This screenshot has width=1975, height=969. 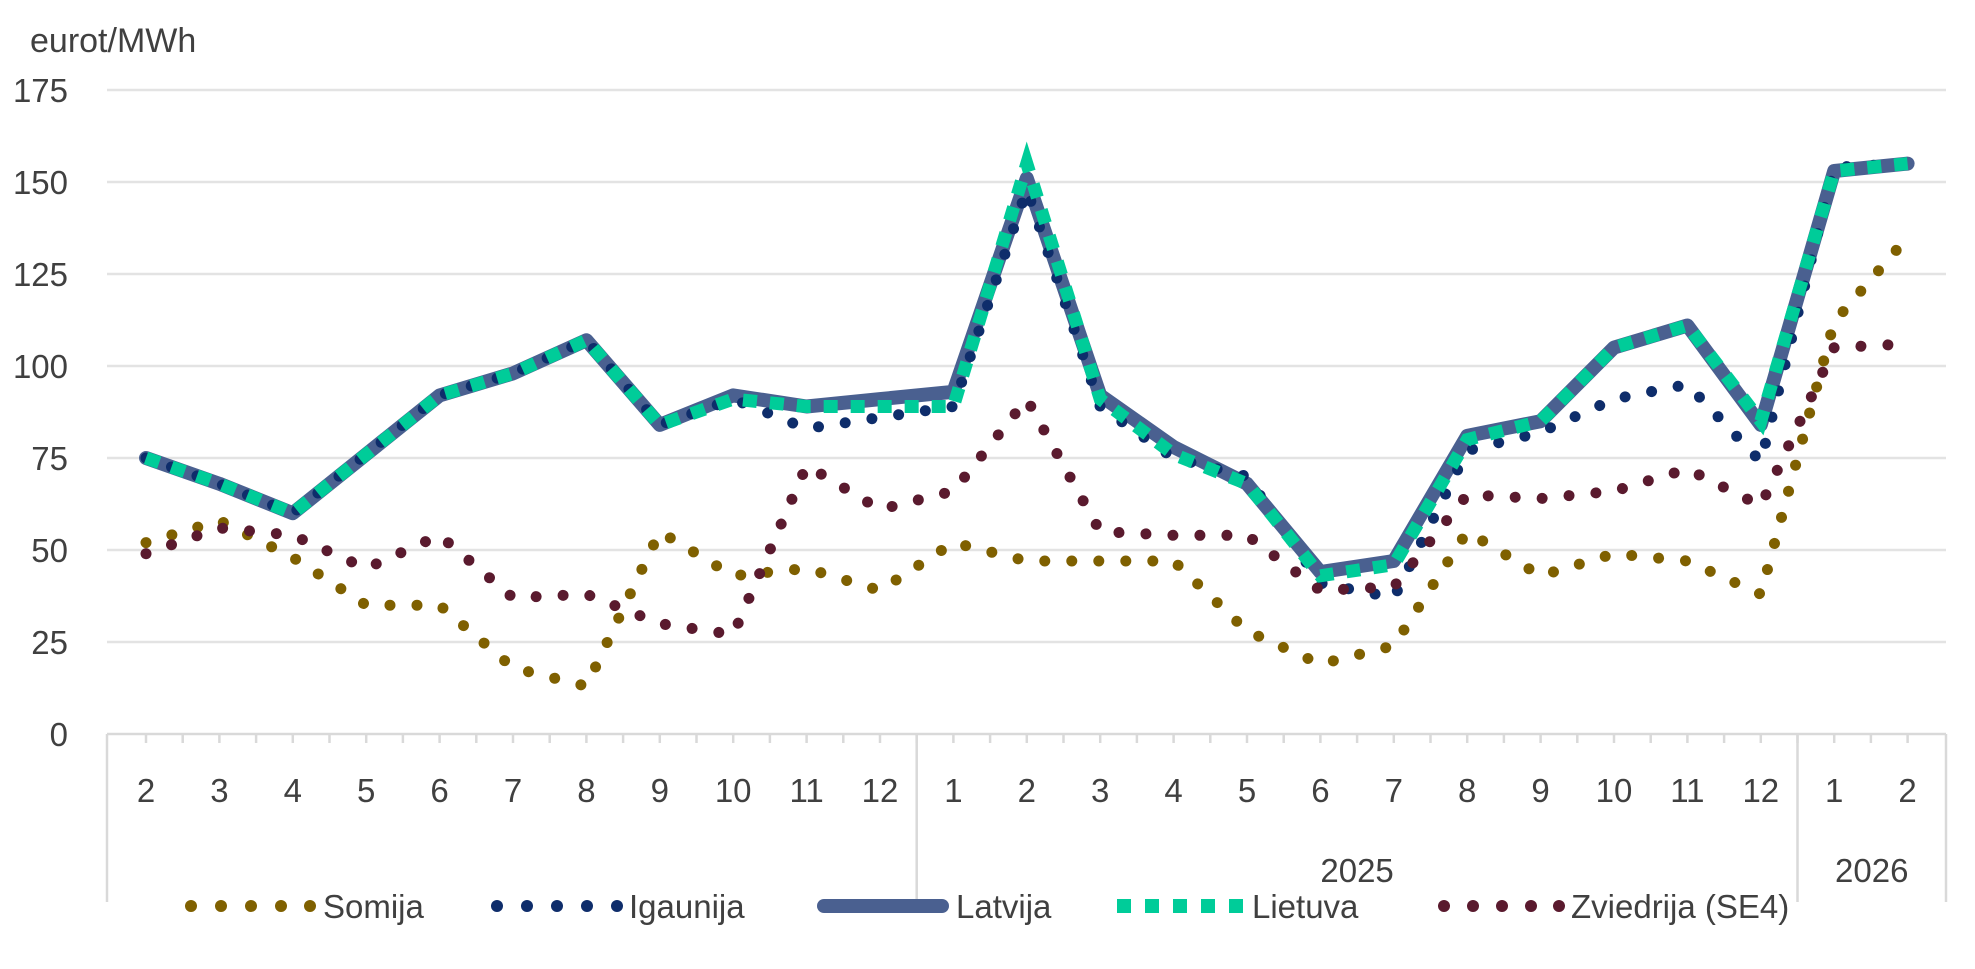 I want to click on legend-label-lietuva: Lietuva, so click(x=1305, y=906).